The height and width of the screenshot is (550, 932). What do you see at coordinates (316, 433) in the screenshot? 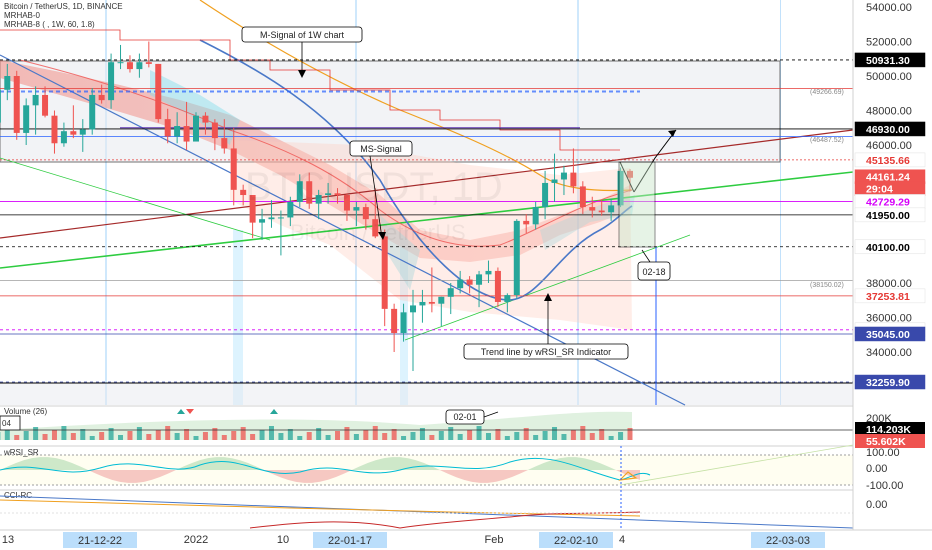
I see `volume-bars` at bounding box center [316, 433].